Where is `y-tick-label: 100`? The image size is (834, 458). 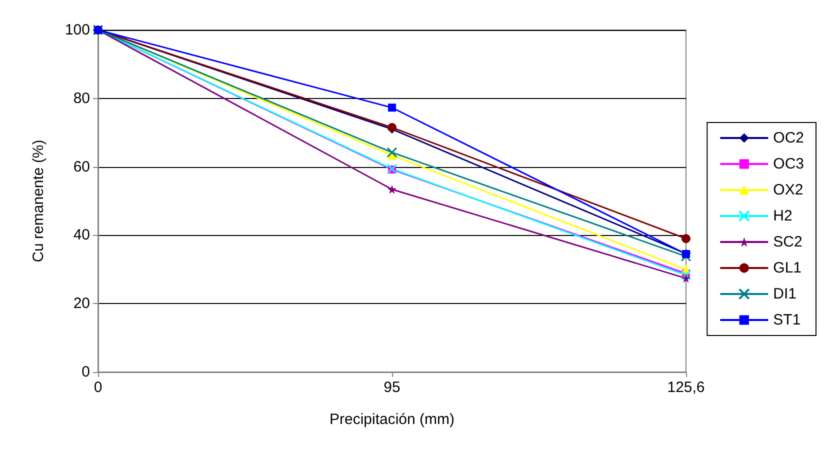 y-tick-label: 100 is located at coordinates (77, 30).